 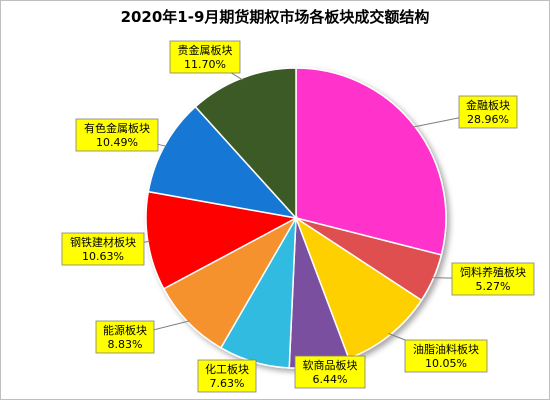 I want to click on slice-name: 软商品板块, so click(x=330, y=365).